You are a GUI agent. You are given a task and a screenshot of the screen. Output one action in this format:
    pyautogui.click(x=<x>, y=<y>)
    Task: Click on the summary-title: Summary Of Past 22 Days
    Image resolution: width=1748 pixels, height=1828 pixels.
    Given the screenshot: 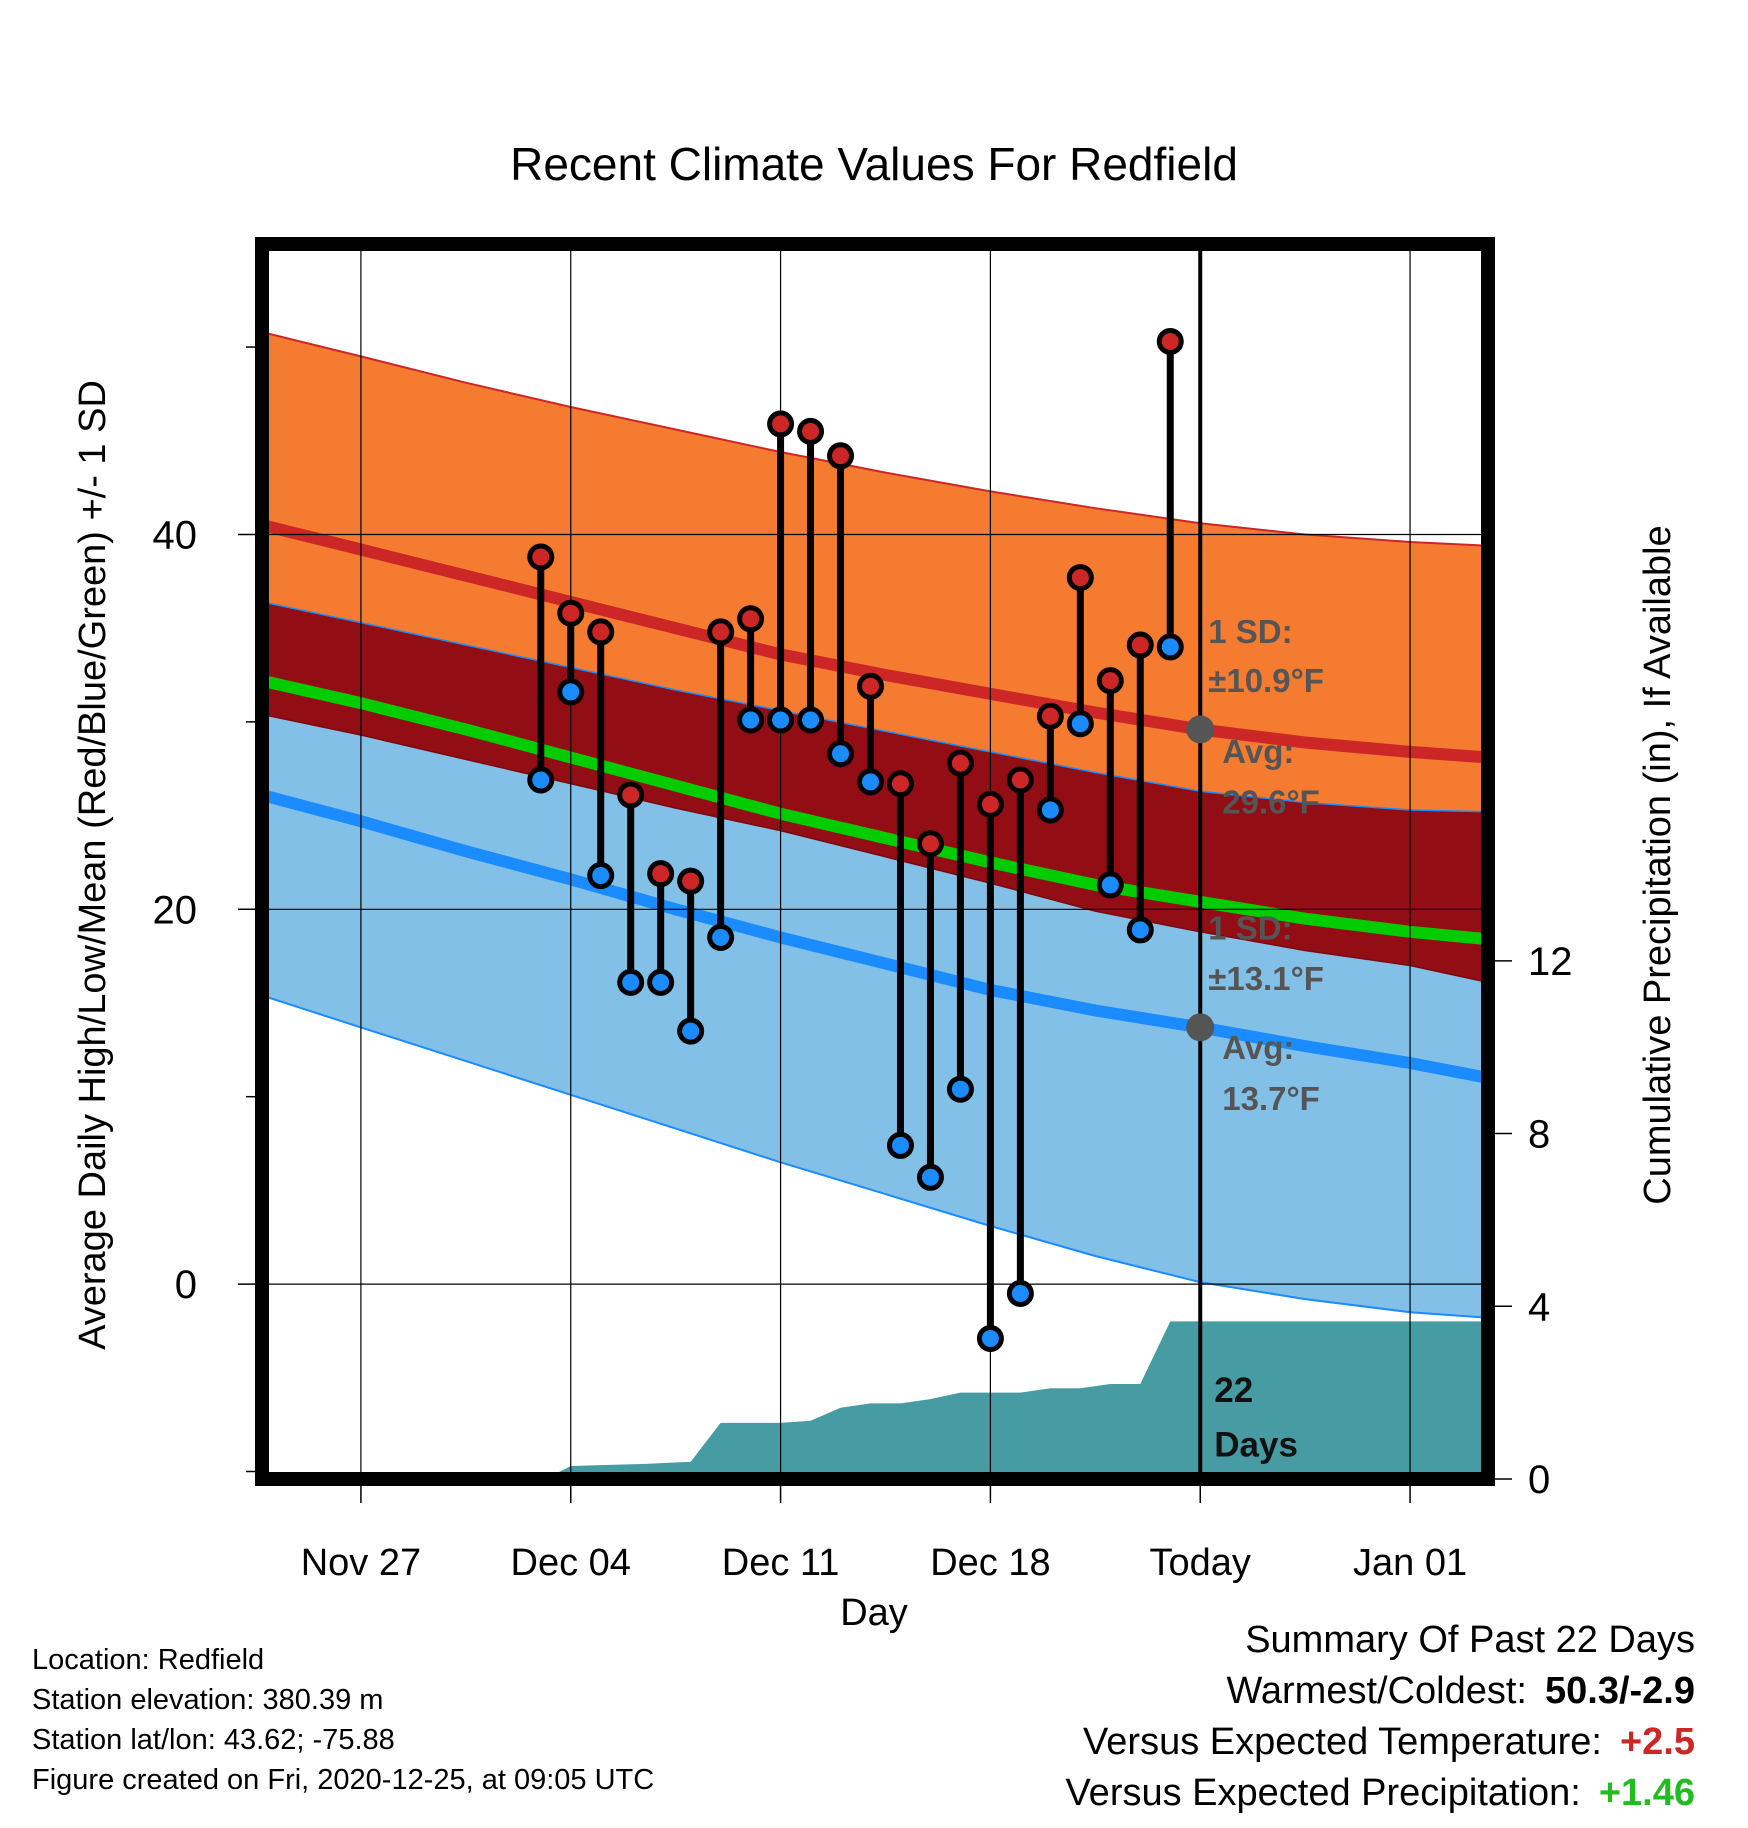 What is the action you would take?
    pyautogui.click(x=1470, y=1640)
    